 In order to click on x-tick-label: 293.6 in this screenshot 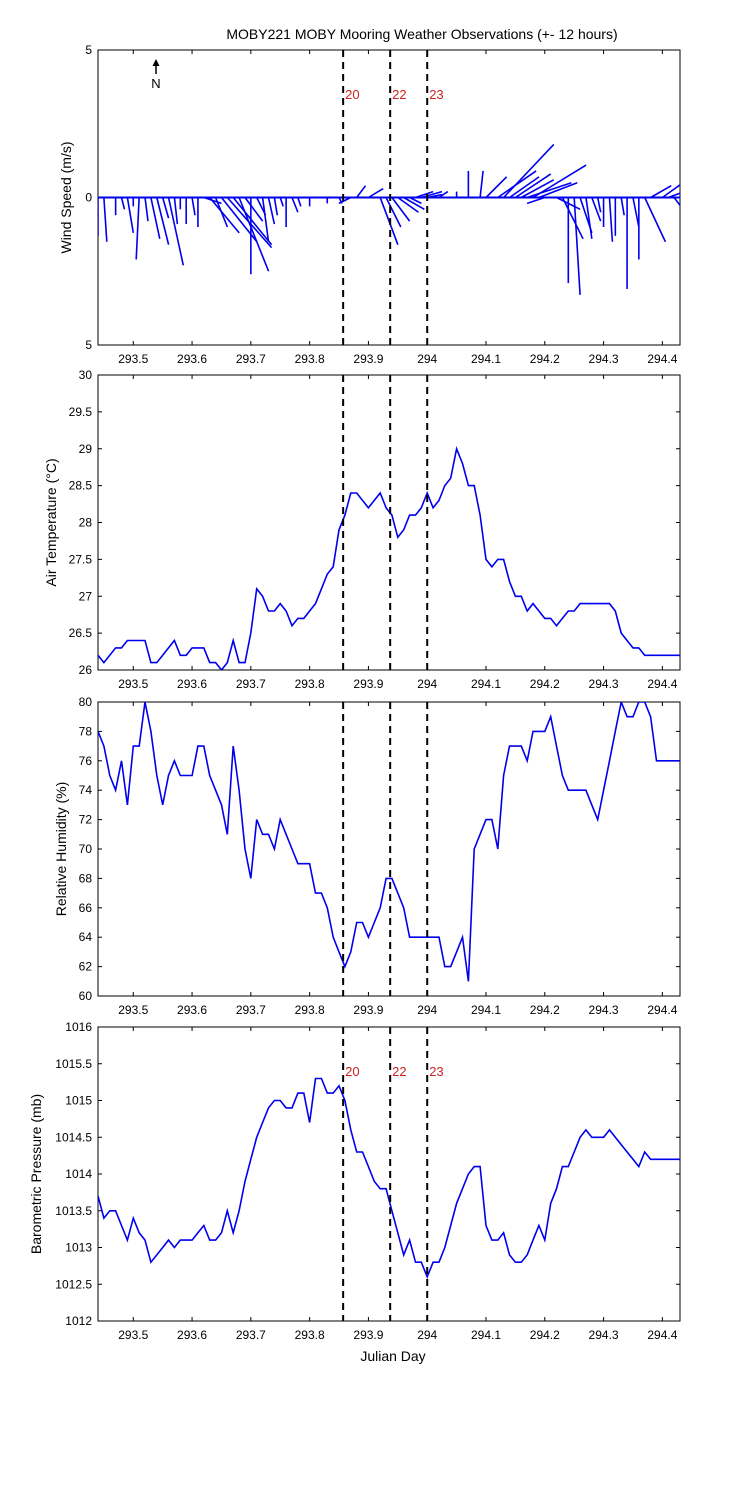, I will do `click(192, 359)`.